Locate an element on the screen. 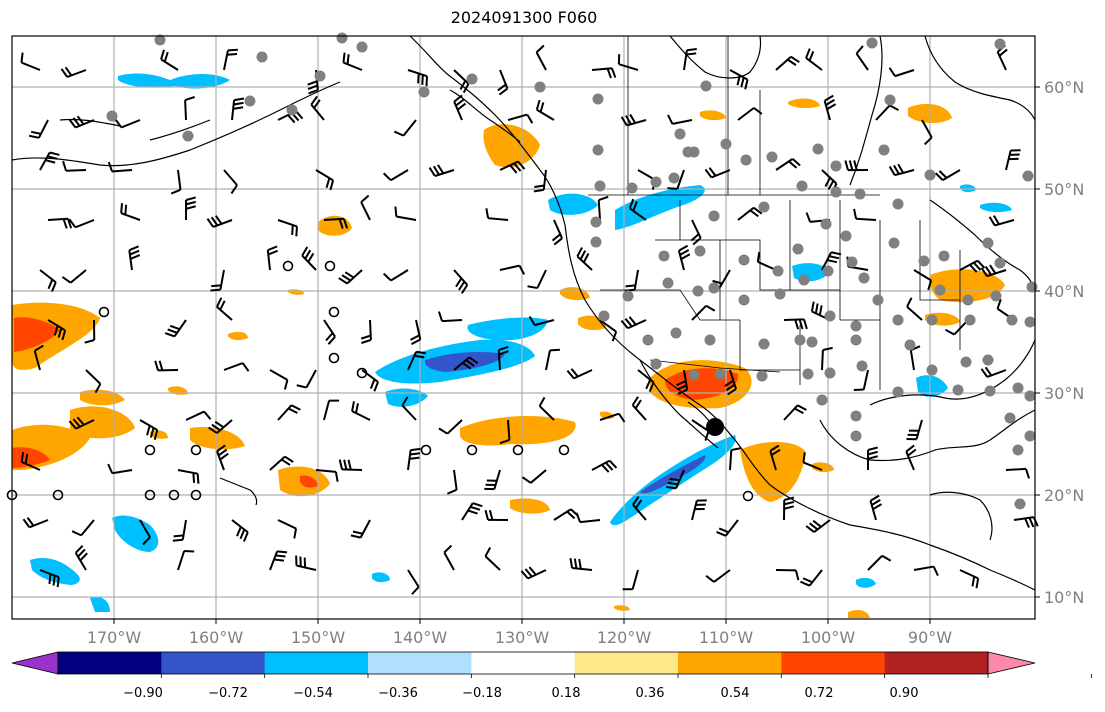 Image resolution: width=1105 pixels, height=712 pixels. colorbar-tick-label: 0.90 is located at coordinates (904, 693).